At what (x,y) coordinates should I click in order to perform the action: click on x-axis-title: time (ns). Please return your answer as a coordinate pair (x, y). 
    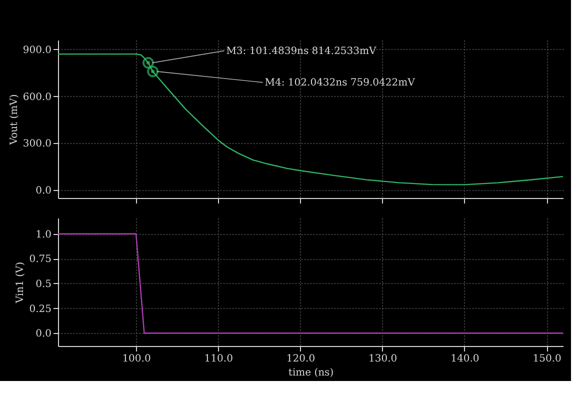
    Looking at the image, I should click on (311, 373).